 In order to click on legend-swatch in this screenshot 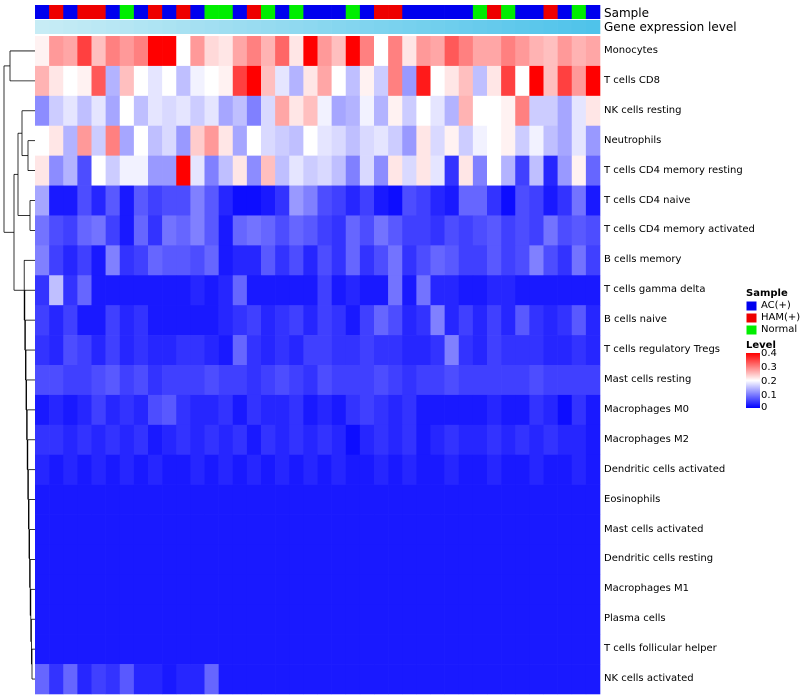, I will do `click(751, 306)`.